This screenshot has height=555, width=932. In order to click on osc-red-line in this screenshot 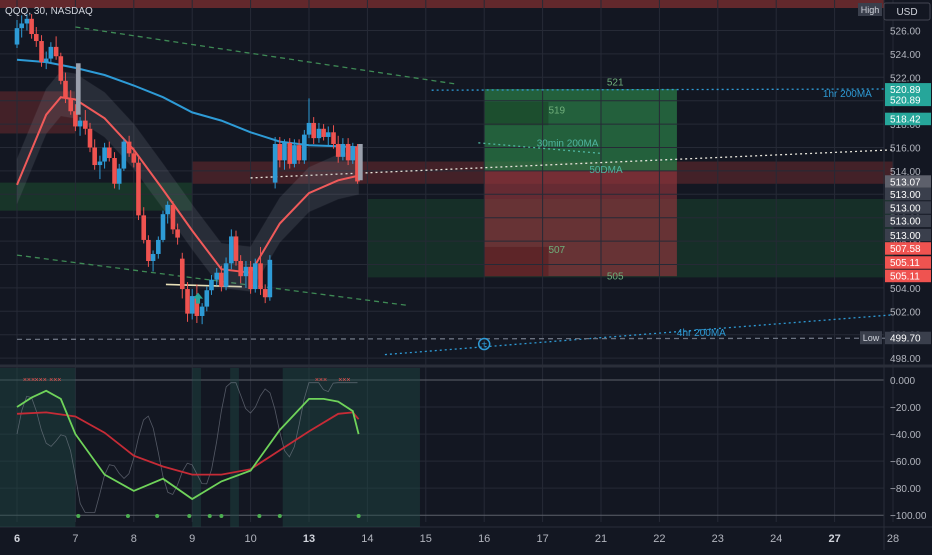, I will do `click(188, 443)`.